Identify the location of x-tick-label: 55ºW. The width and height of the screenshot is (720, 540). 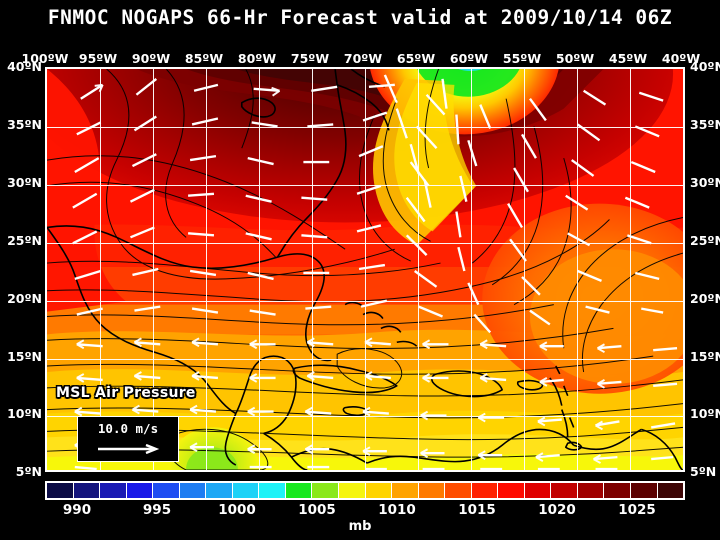
(522, 58).